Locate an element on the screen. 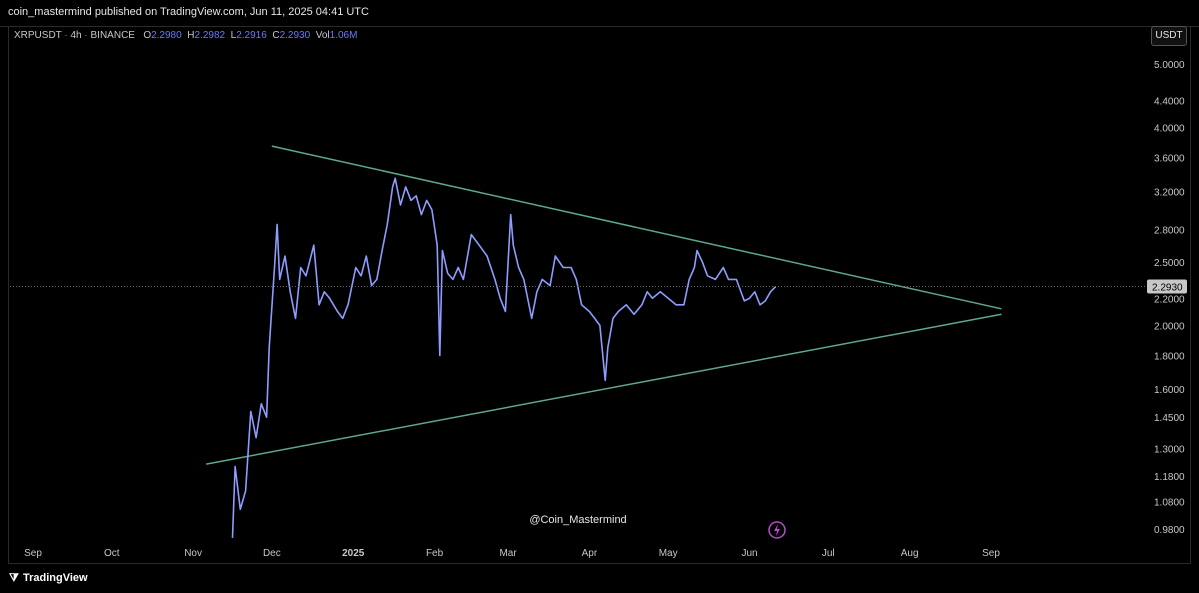  price-tick-label: 3.2000 is located at coordinates (1169, 192).